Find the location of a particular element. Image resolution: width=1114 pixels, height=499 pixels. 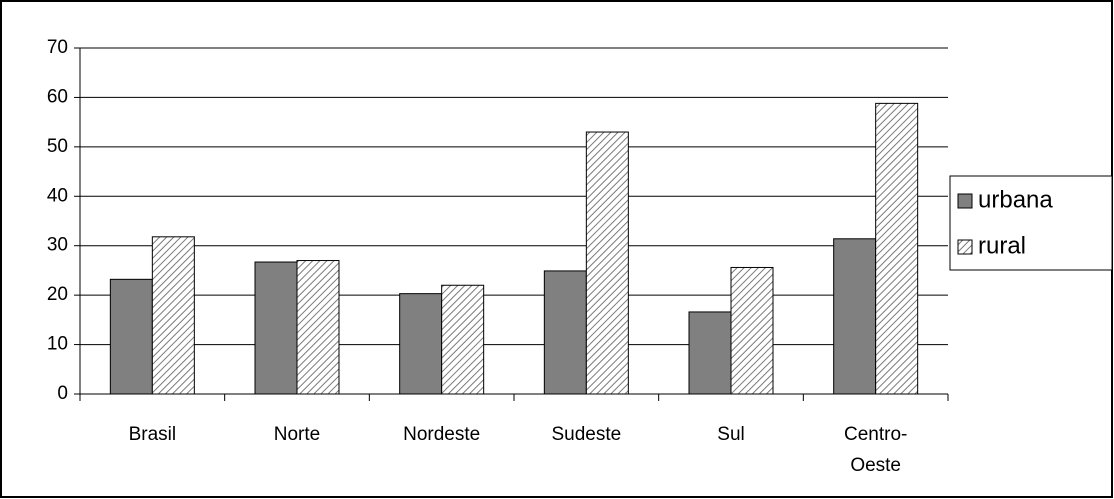

y-tick-label: 40 is located at coordinates (57, 195).